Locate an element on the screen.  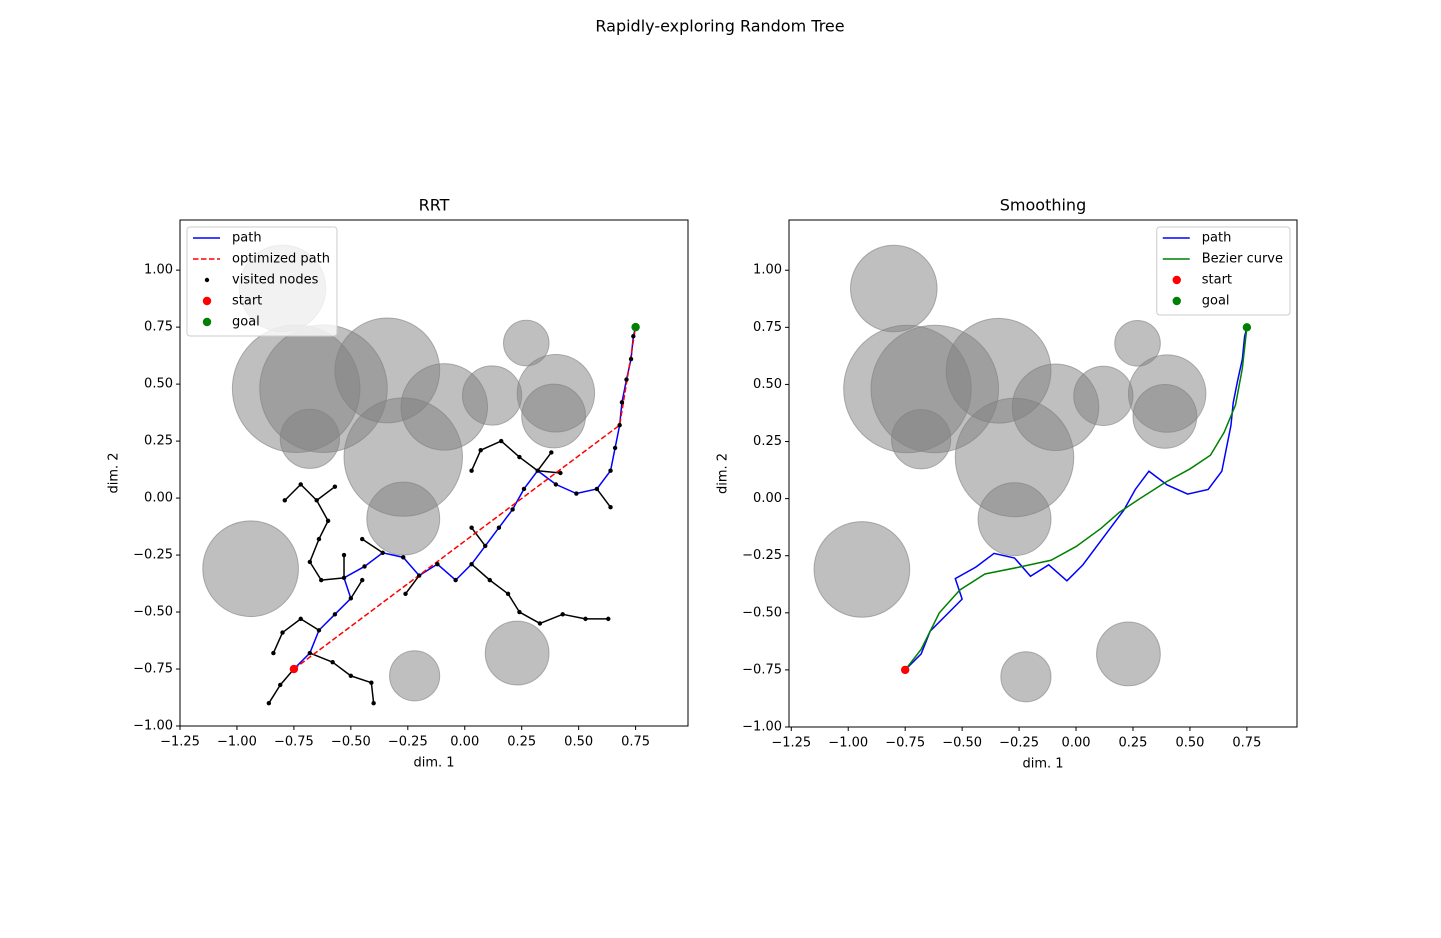
axes-title: Smoothing is located at coordinates (1043, 205).